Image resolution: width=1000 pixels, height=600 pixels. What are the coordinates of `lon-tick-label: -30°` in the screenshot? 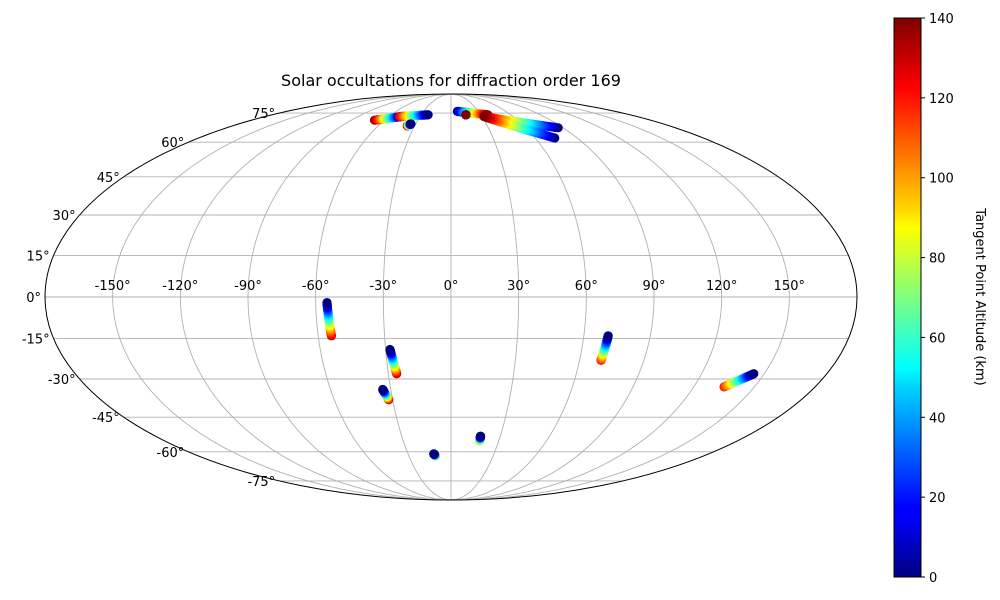 It's located at (383, 286).